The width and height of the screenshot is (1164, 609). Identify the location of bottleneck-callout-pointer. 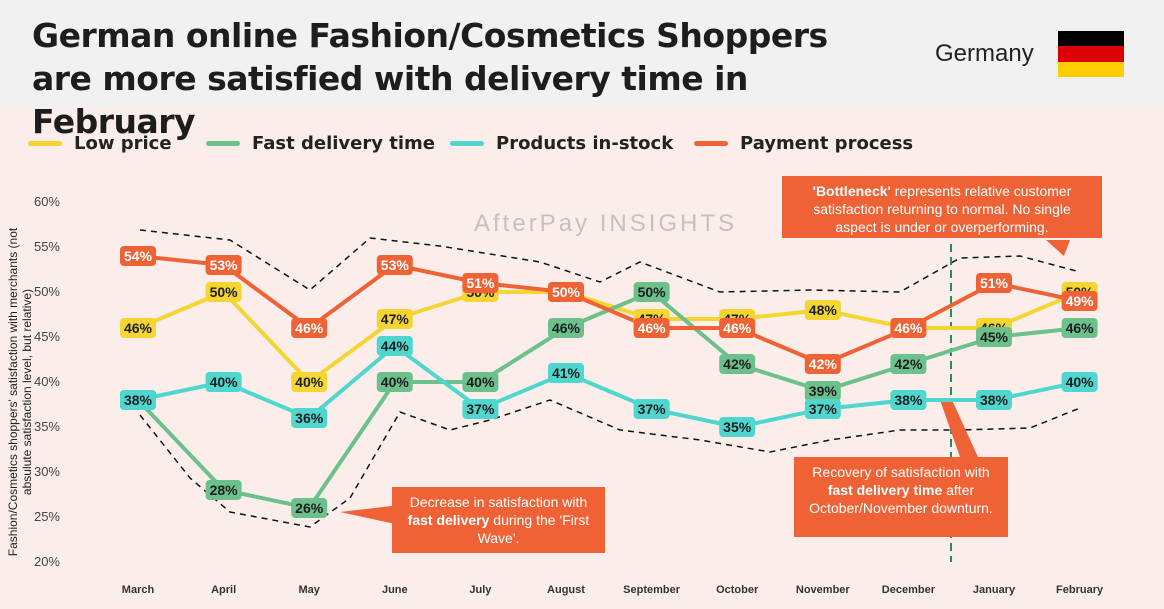
(1058, 248).